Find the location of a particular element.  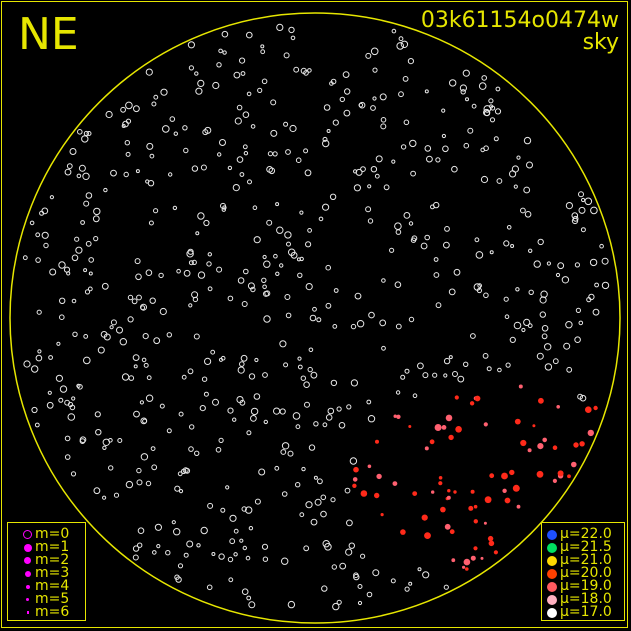

legend-row: m=2 is located at coordinates (38, 560).